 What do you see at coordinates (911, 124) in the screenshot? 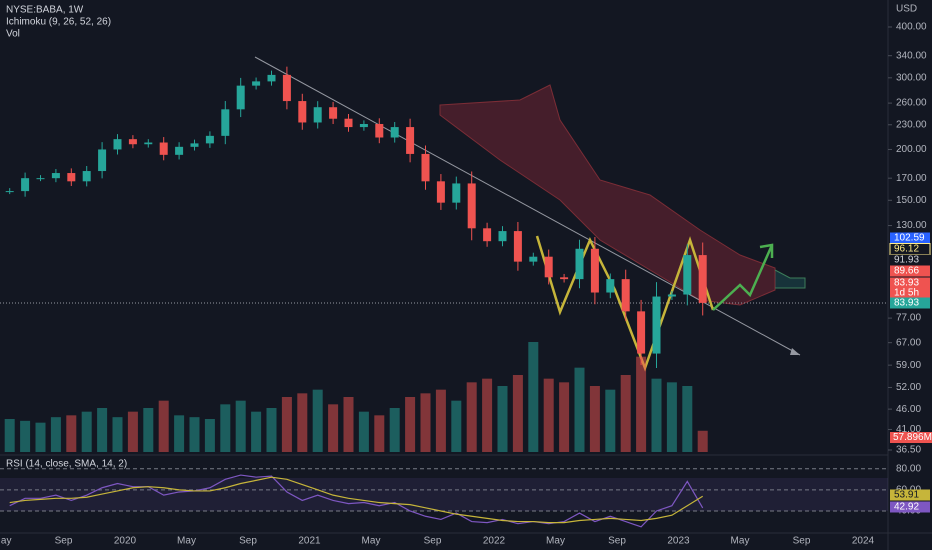
I see `y-tick-label: 230.00` at bounding box center [911, 124].